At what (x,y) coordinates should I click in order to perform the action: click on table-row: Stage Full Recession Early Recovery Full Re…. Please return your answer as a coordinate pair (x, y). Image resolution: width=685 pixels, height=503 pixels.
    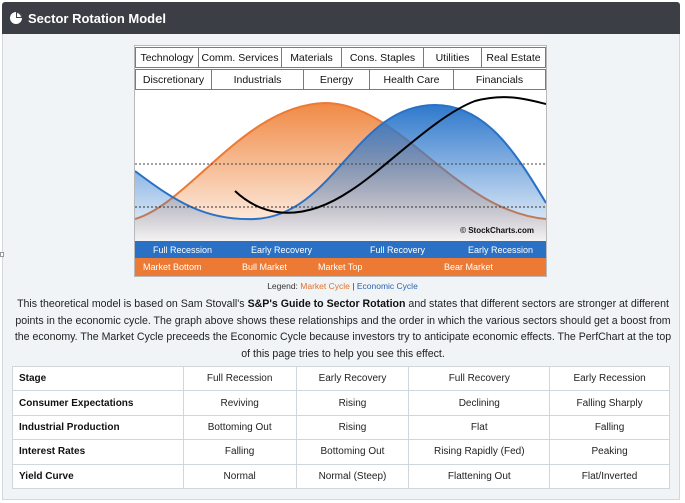
    Looking at the image, I should click on (341, 378).